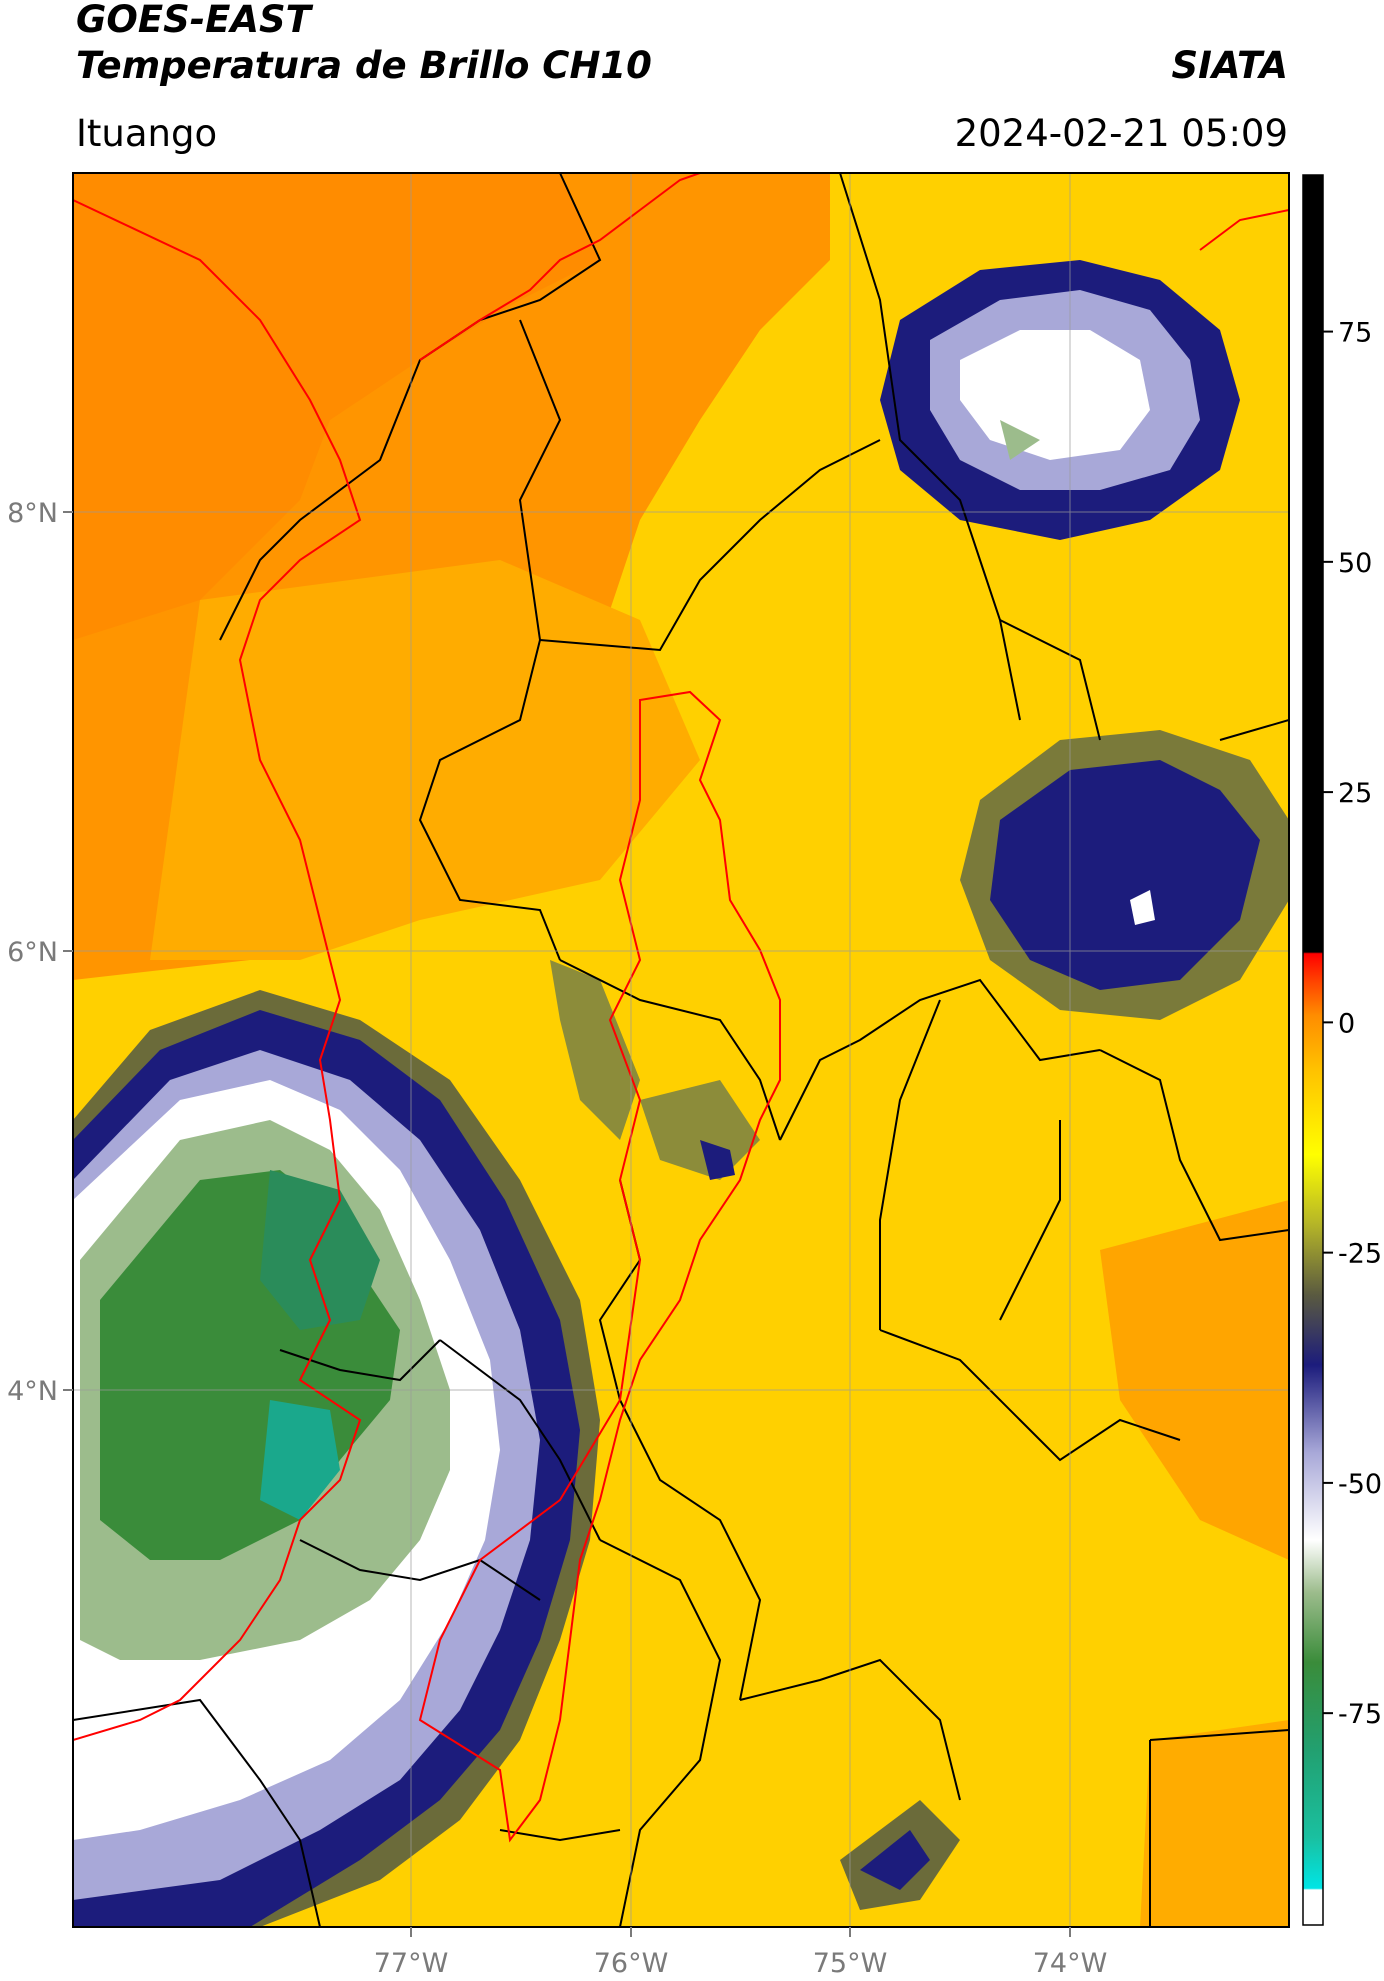 The width and height of the screenshot is (1384, 1981). What do you see at coordinates (411, 1963) in the screenshot?
I see `lon-label-77w: 77°W` at bounding box center [411, 1963].